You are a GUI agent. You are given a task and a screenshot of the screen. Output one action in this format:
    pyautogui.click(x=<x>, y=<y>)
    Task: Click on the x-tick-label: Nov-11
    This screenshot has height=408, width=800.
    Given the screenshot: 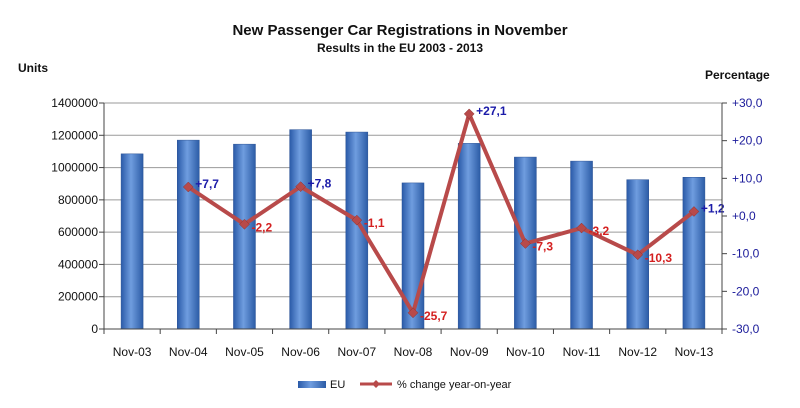 What is the action you would take?
    pyautogui.click(x=582, y=352)
    